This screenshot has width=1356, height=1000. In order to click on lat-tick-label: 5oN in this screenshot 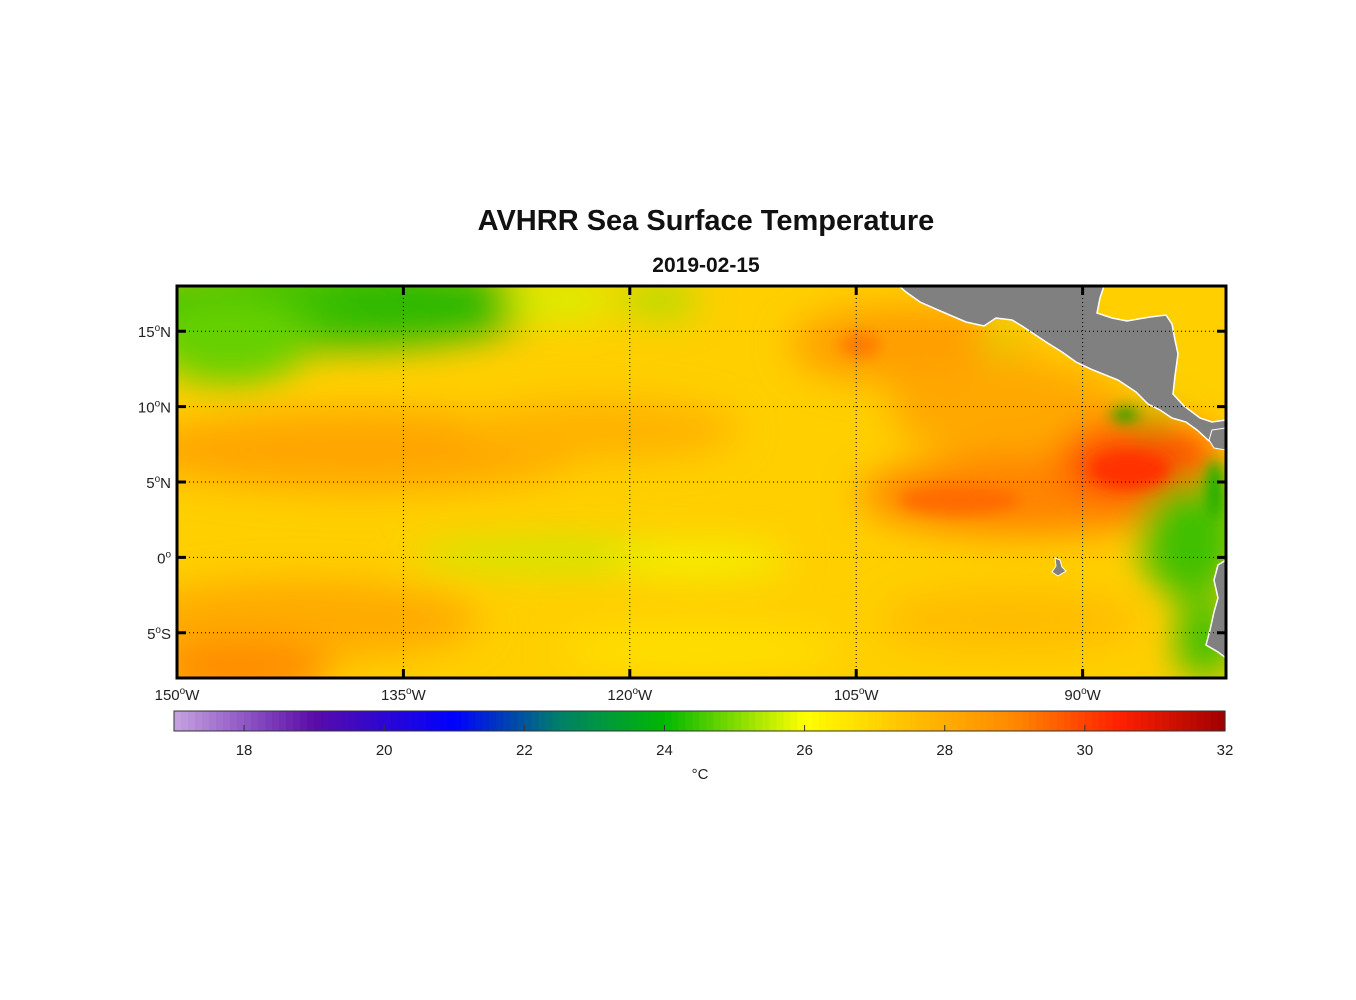, I will do `click(158, 483)`.